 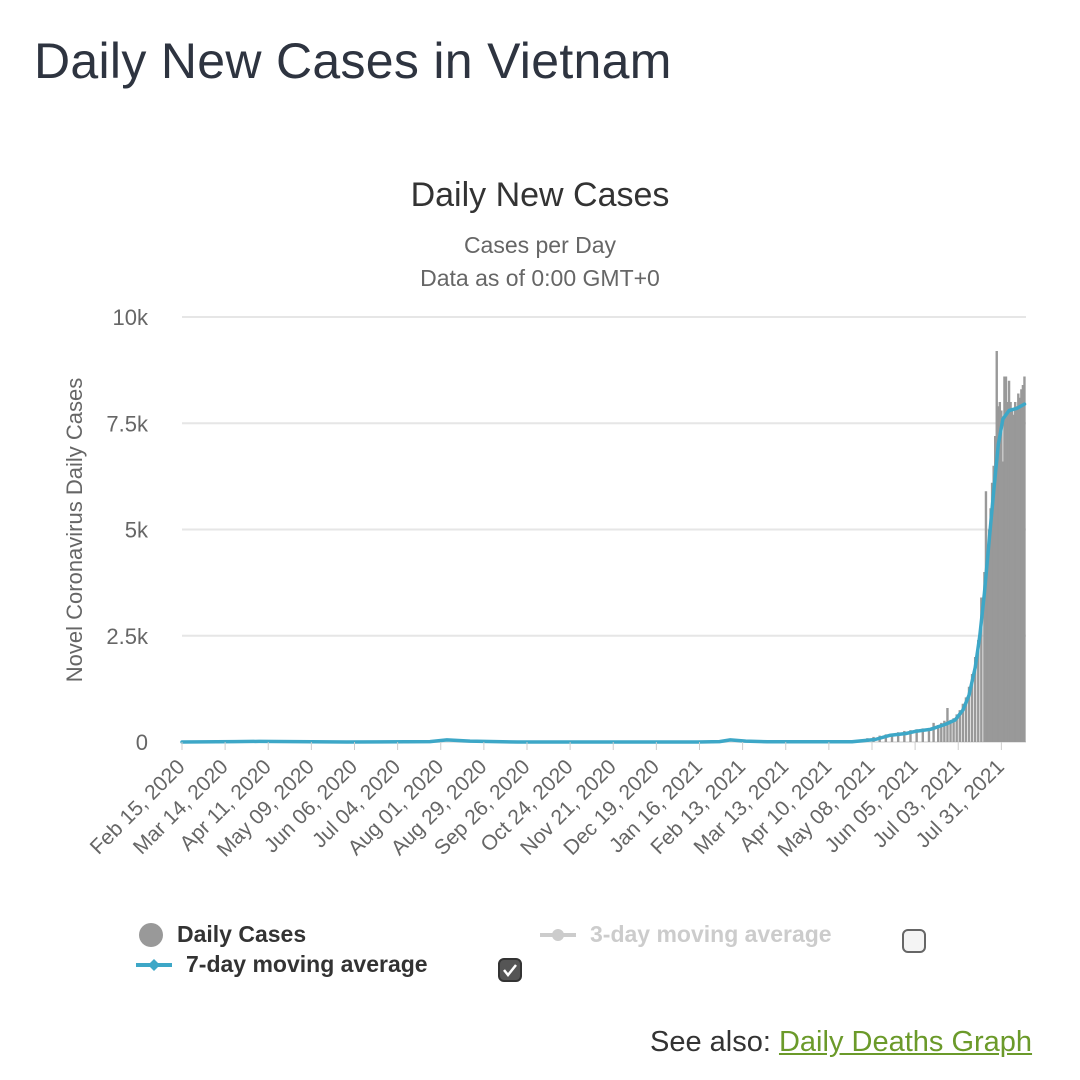 What do you see at coordinates (242, 934) in the screenshot?
I see `legend-label: Daily Cases` at bounding box center [242, 934].